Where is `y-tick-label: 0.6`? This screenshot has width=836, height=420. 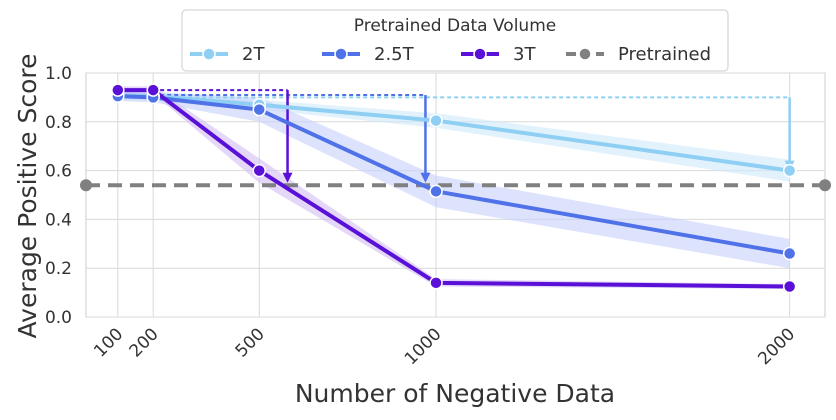
y-tick-label: 0.6 is located at coordinates (58, 172).